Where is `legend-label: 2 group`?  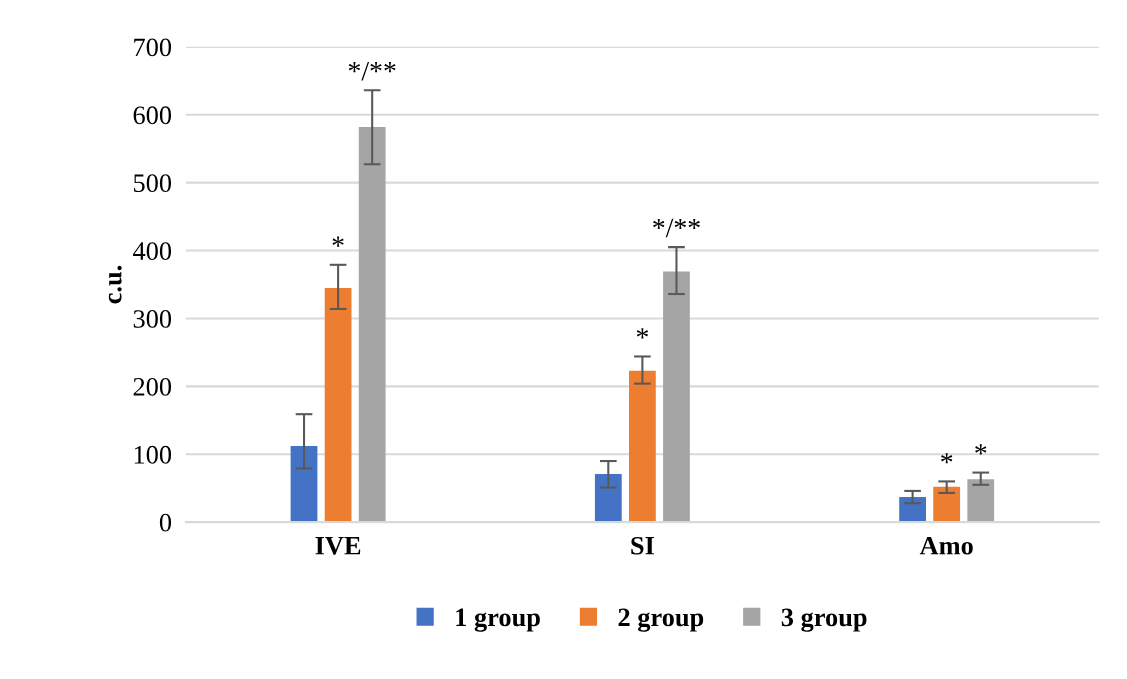 legend-label: 2 group is located at coordinates (661, 620).